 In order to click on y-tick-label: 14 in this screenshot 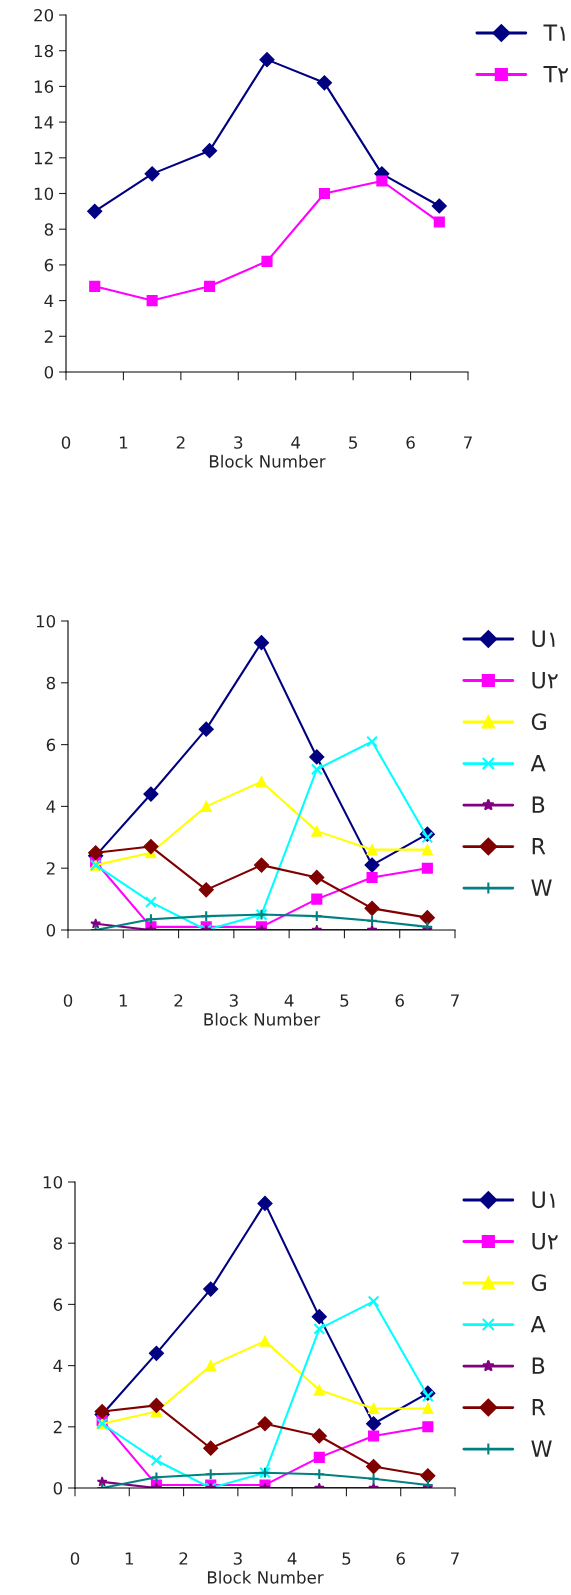, I will do `click(44, 122)`.